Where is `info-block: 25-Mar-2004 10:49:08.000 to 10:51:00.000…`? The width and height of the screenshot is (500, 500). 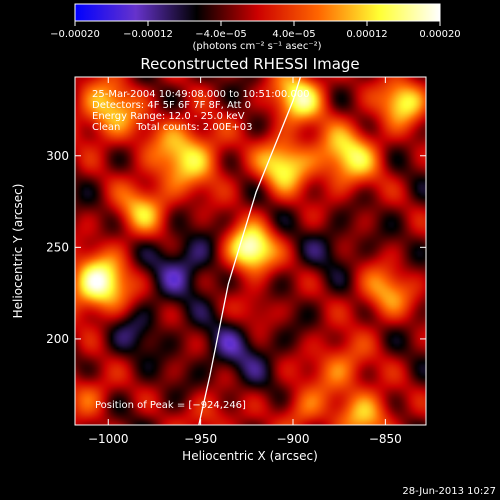
info-block: 25-Mar-2004 10:49:08.000 to 10:51:00.000… is located at coordinates (201, 111).